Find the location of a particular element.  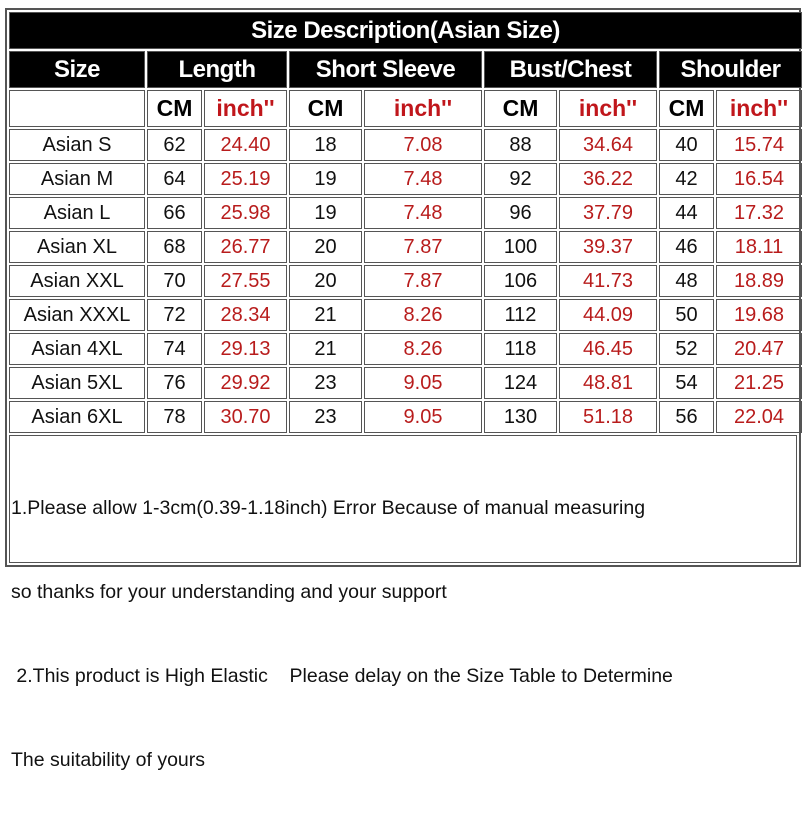

cm-cell: 62 is located at coordinates (174, 145).